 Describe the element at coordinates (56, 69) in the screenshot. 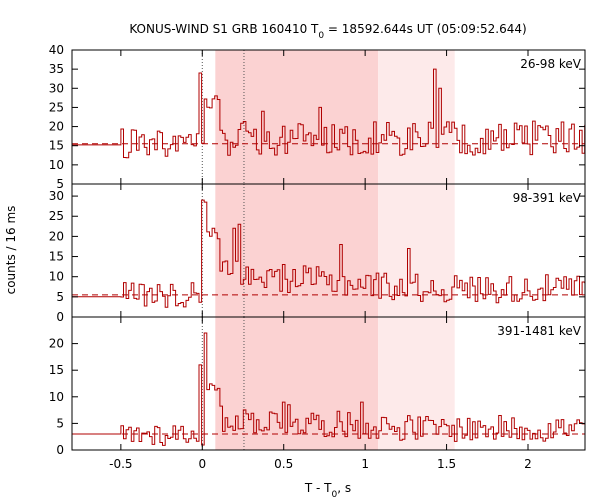

I see `y-tick-label: 35` at that location.